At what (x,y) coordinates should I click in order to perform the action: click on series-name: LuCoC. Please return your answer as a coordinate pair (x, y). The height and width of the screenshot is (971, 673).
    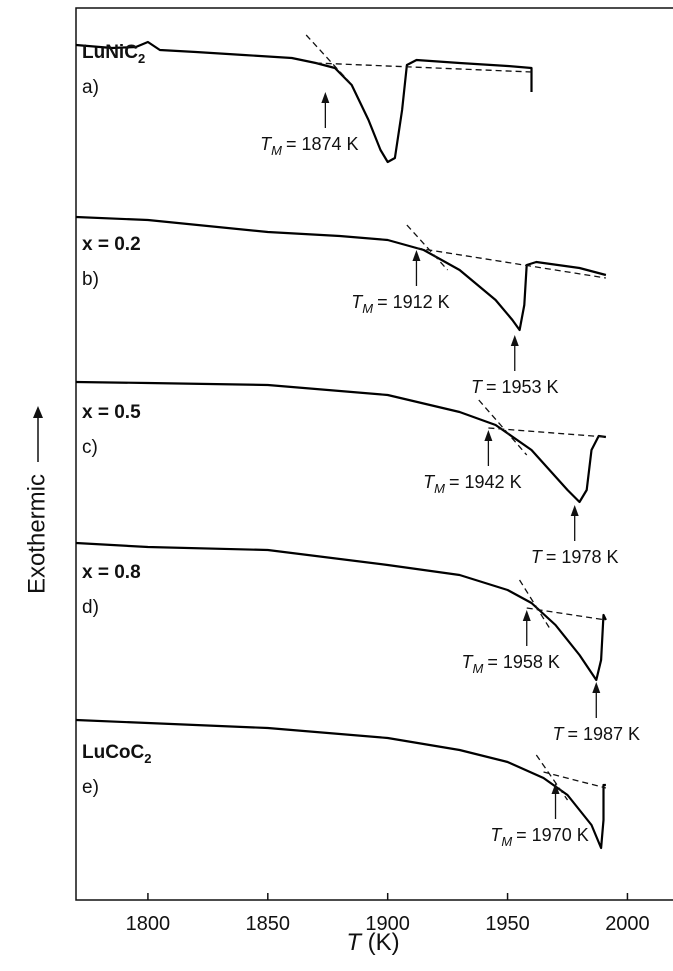
    Looking at the image, I should click on (113, 752).